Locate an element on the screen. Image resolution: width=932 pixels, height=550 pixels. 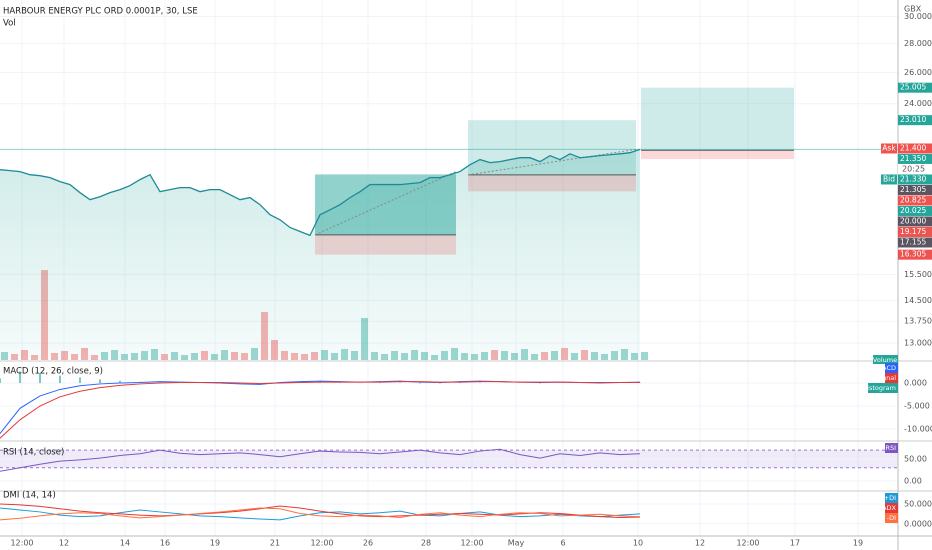
series-tag: RSI is located at coordinates (890, 448).